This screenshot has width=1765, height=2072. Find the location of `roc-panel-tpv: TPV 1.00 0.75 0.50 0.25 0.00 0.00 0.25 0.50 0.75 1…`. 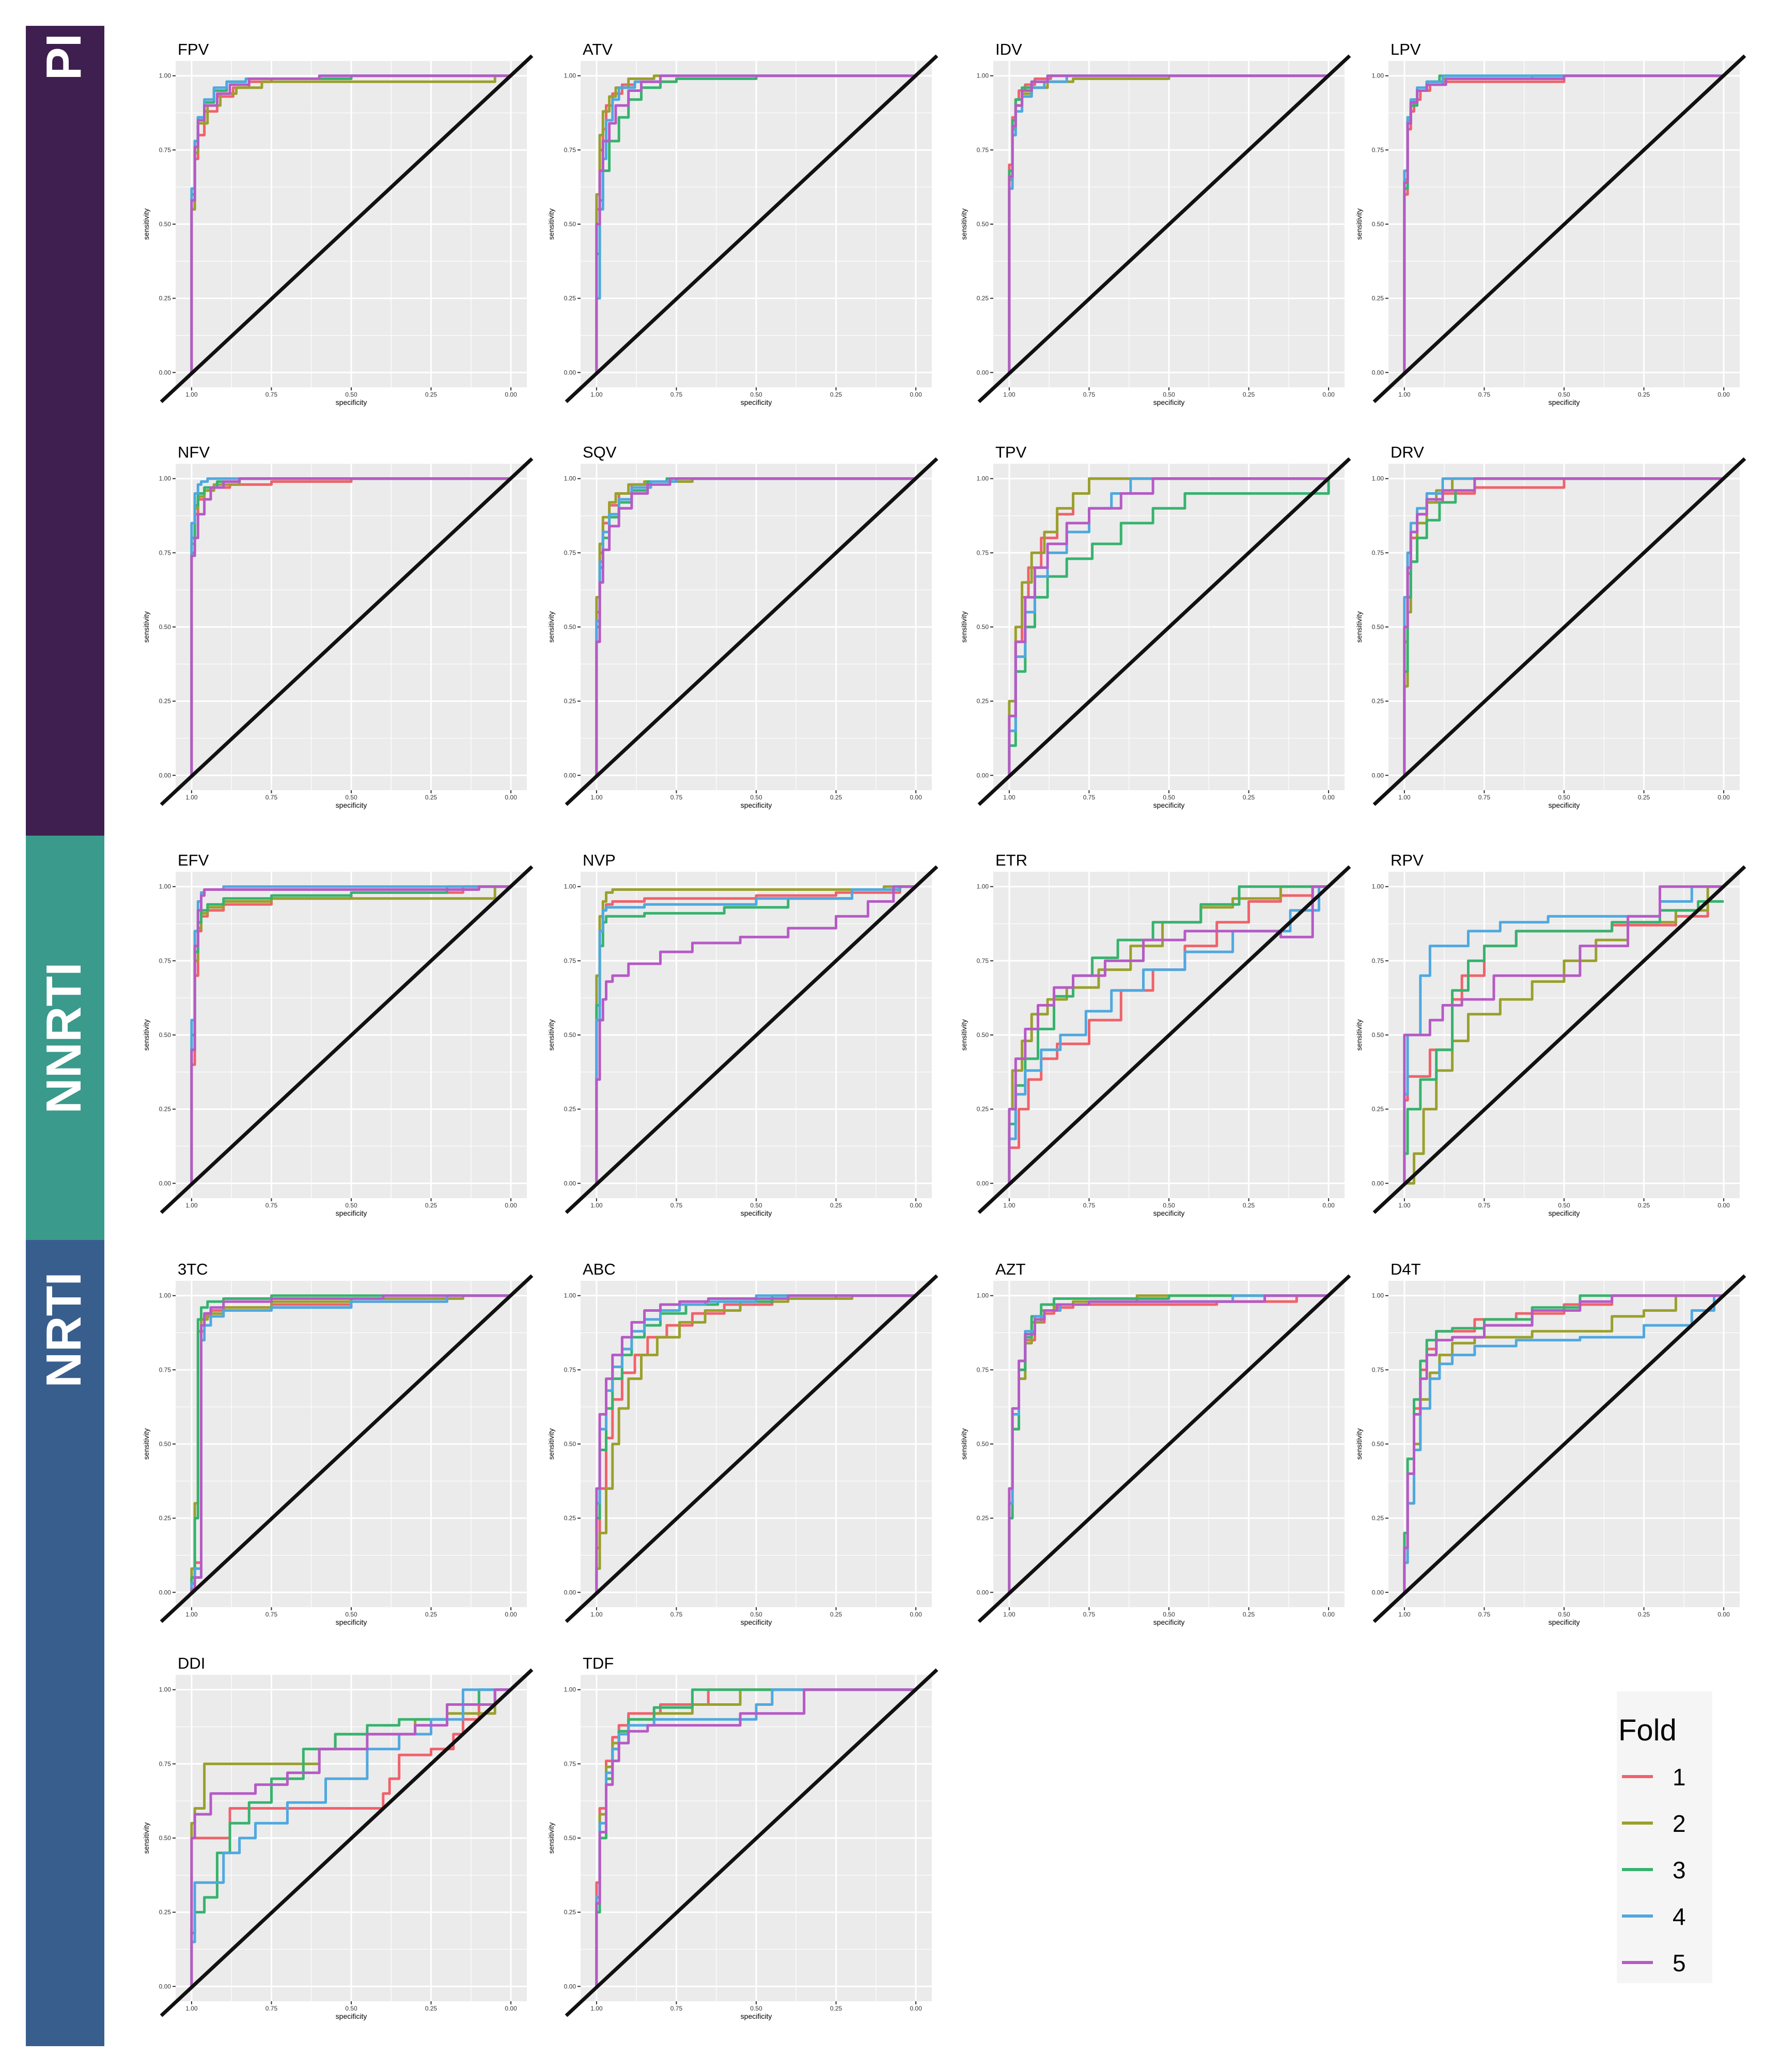

roc-panel-tpv: TPV 1.00 0.75 0.50 0.25 0.00 0.00 0.25 0.50 0.75 1… is located at coordinates (1155, 626).